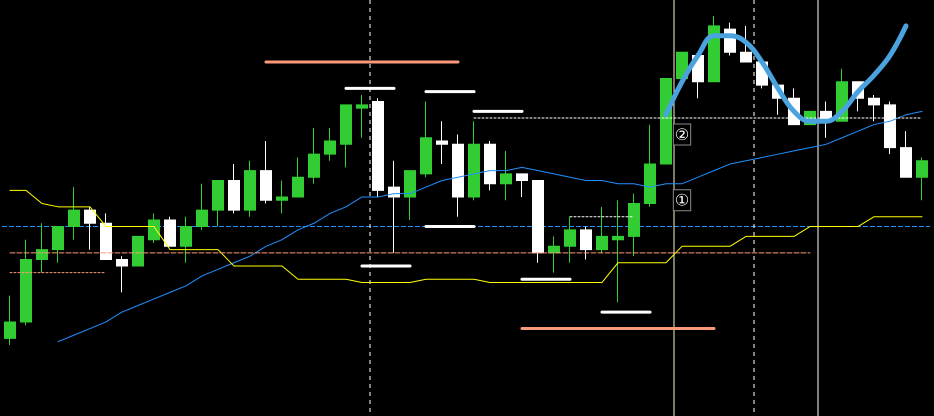 The height and width of the screenshot is (416, 934). What do you see at coordinates (682, 134) in the screenshot?
I see `annotation: ②` at bounding box center [682, 134].